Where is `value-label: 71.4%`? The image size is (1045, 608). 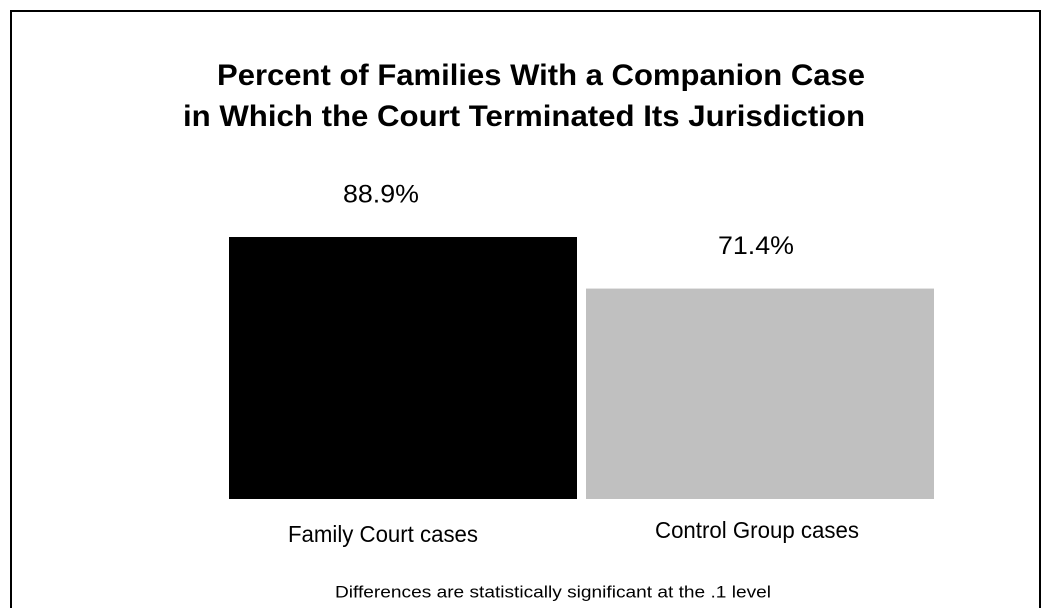 value-label: 71.4% is located at coordinates (756, 246).